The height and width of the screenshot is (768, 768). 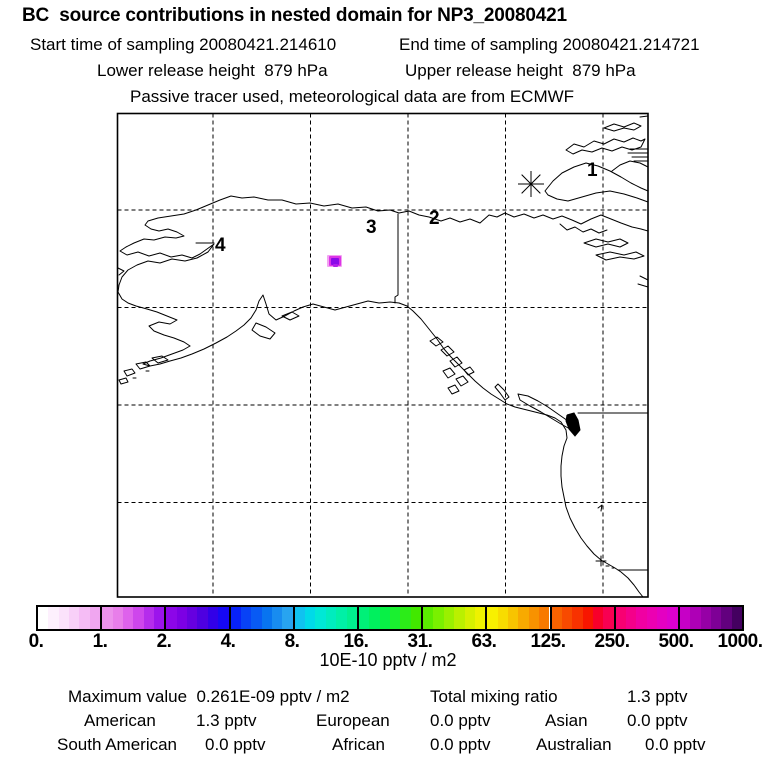 I want to click on region-label: South American, so click(x=117, y=744).